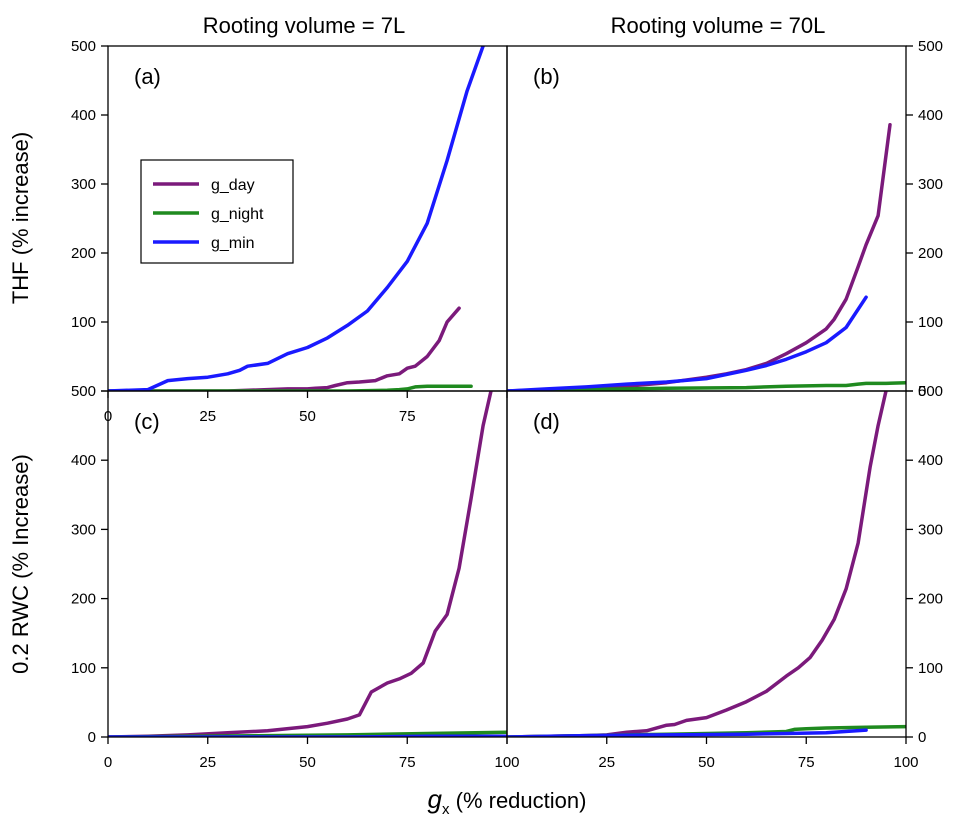 The width and height of the screenshot is (953, 821). Describe the element at coordinates (546, 421) in the screenshot. I see `panel-label: (d)` at that location.